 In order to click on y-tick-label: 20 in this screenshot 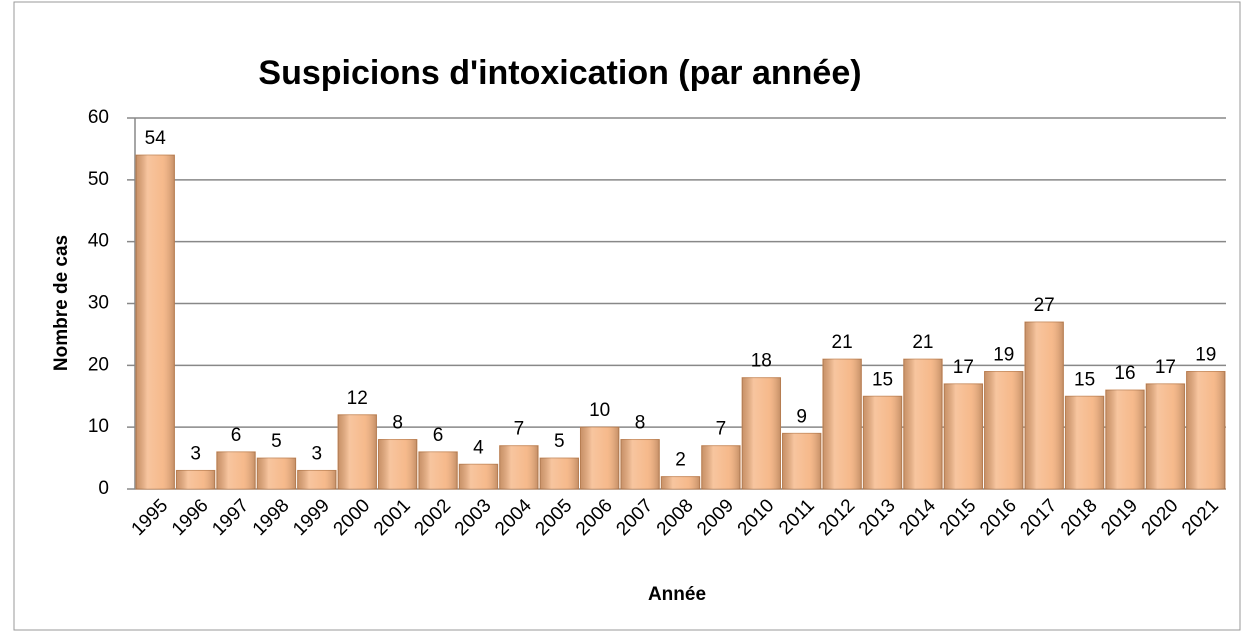, I will do `click(98, 364)`.